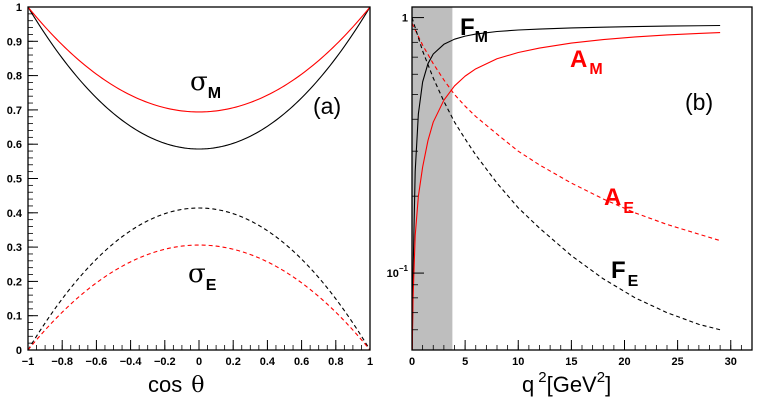 The image size is (763, 404). Describe the element at coordinates (205, 84) in the screenshot. I see `sigma-m-label: σM` at that location.